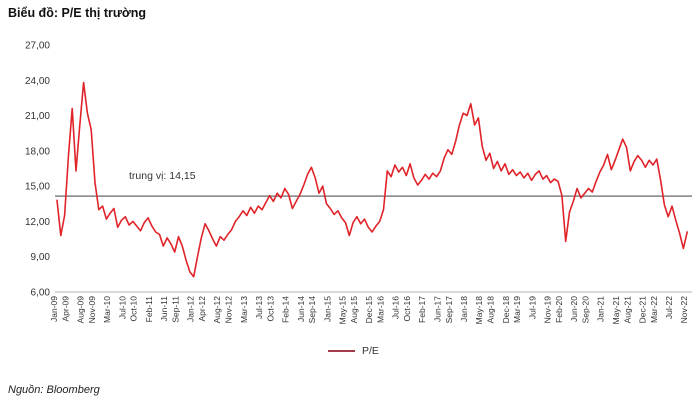 The width and height of the screenshot is (700, 412). I want to click on y-tick-label: 6,00, so click(41, 293).